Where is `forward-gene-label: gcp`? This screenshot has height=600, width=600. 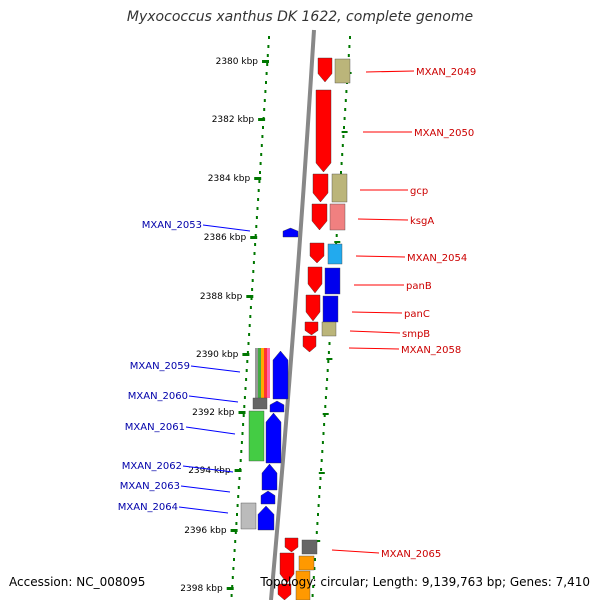
forward-gene-label: gcp is located at coordinates (419, 191).